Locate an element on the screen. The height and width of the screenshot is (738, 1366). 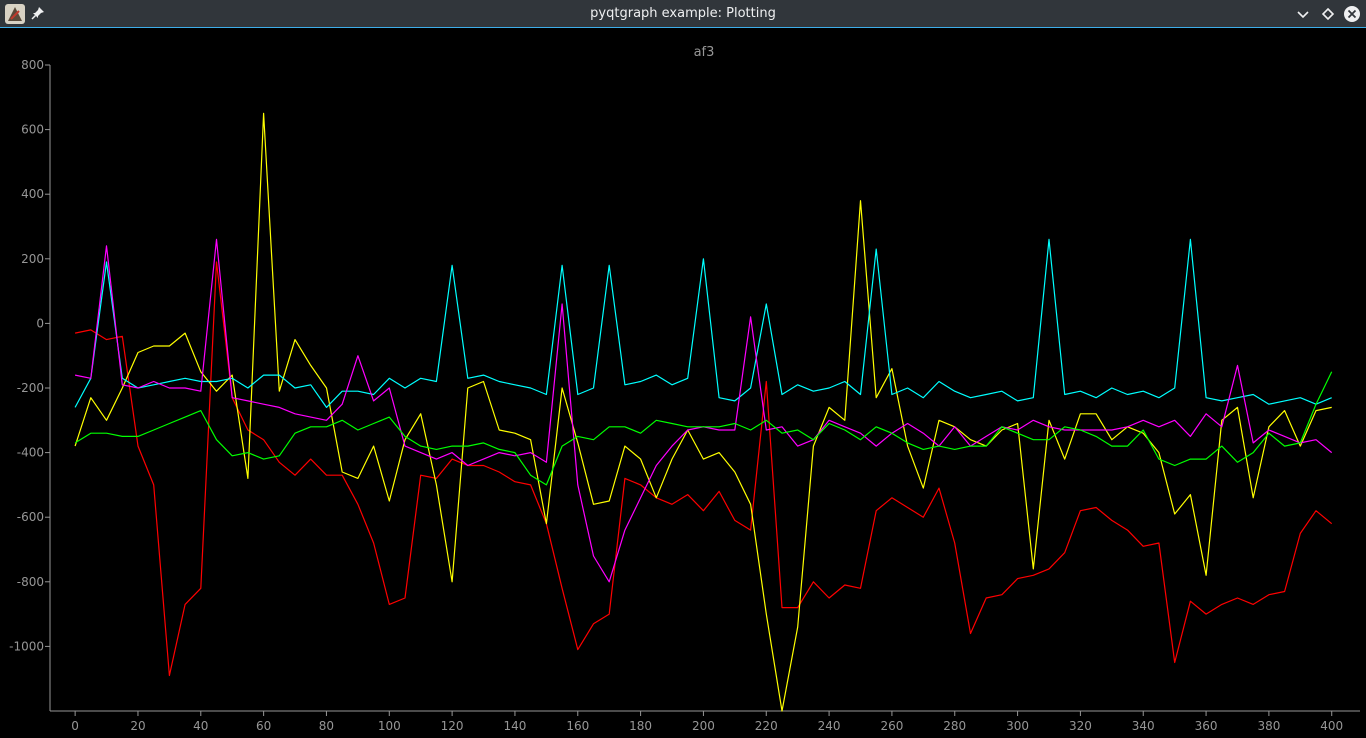
y-tick-label: -600 is located at coordinates (30, 517).